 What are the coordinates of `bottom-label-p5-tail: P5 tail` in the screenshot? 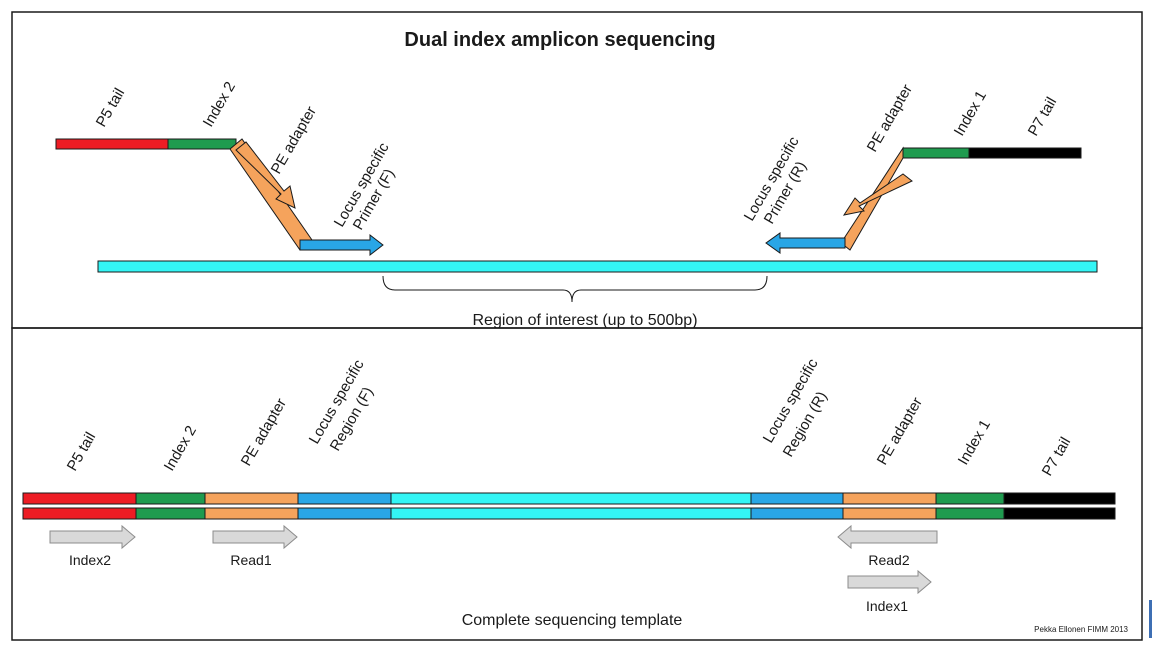 It's located at (82, 451).